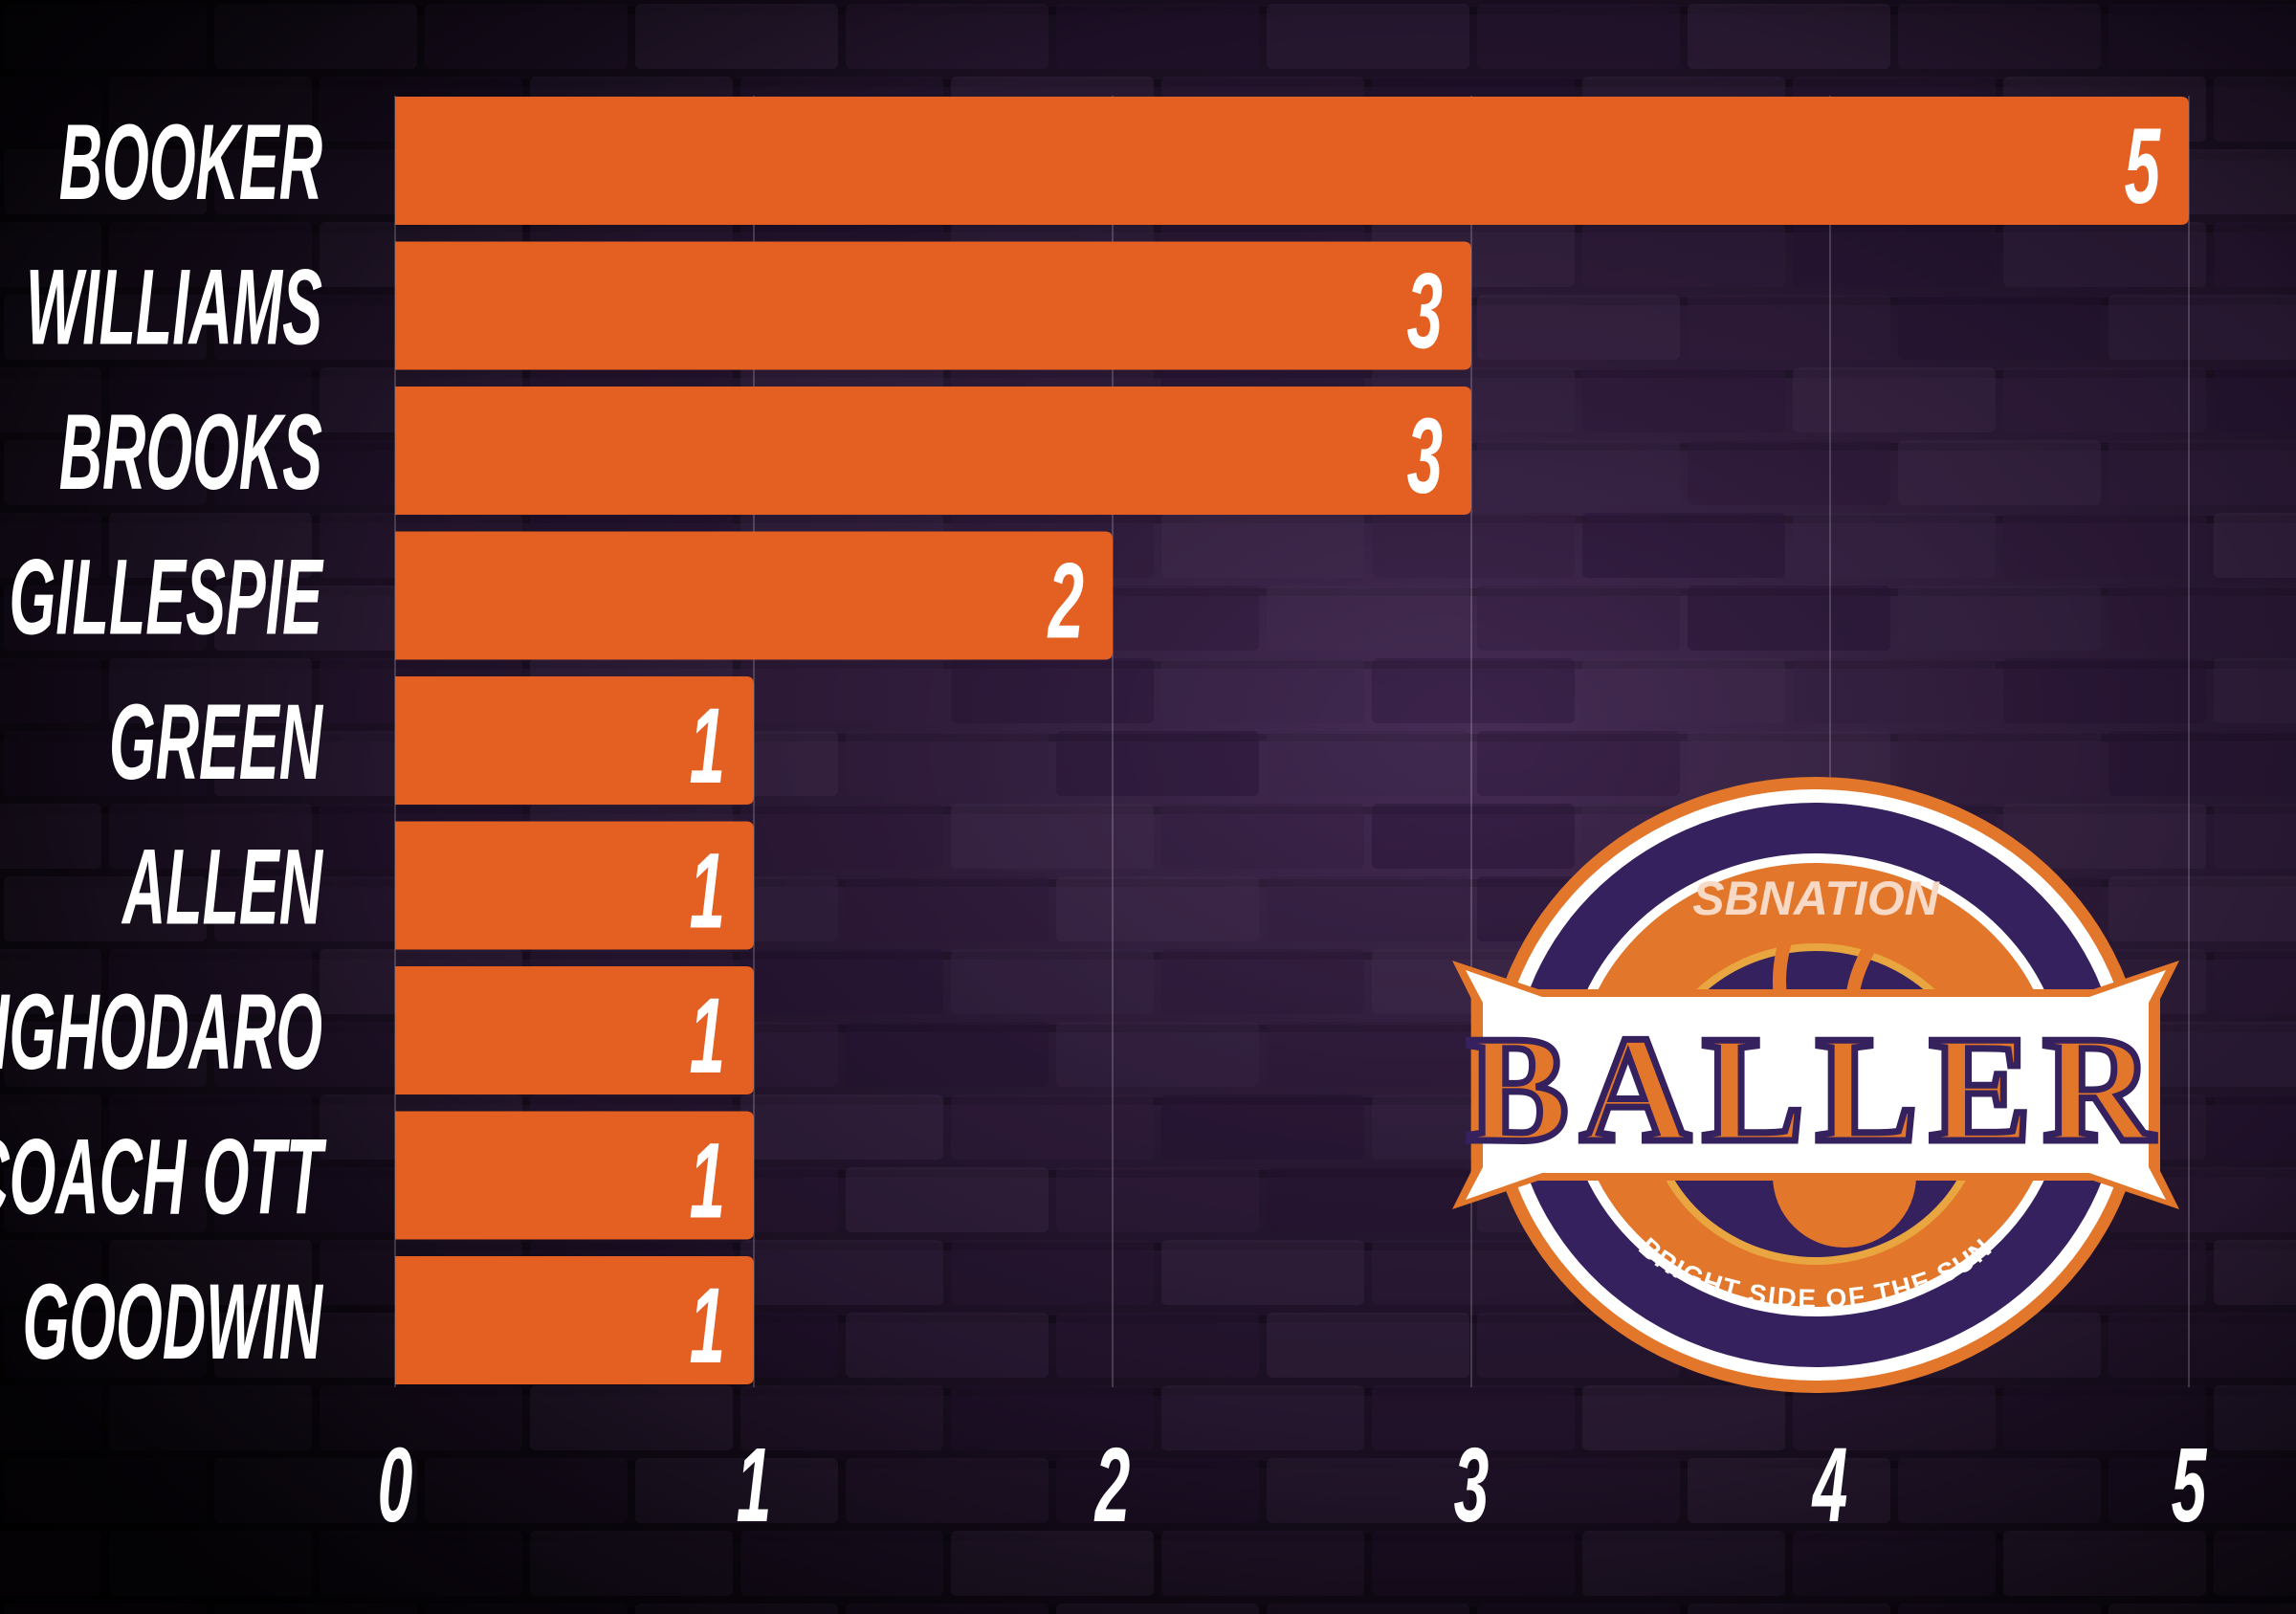  I want to click on category-label: GREEN, so click(216, 743).